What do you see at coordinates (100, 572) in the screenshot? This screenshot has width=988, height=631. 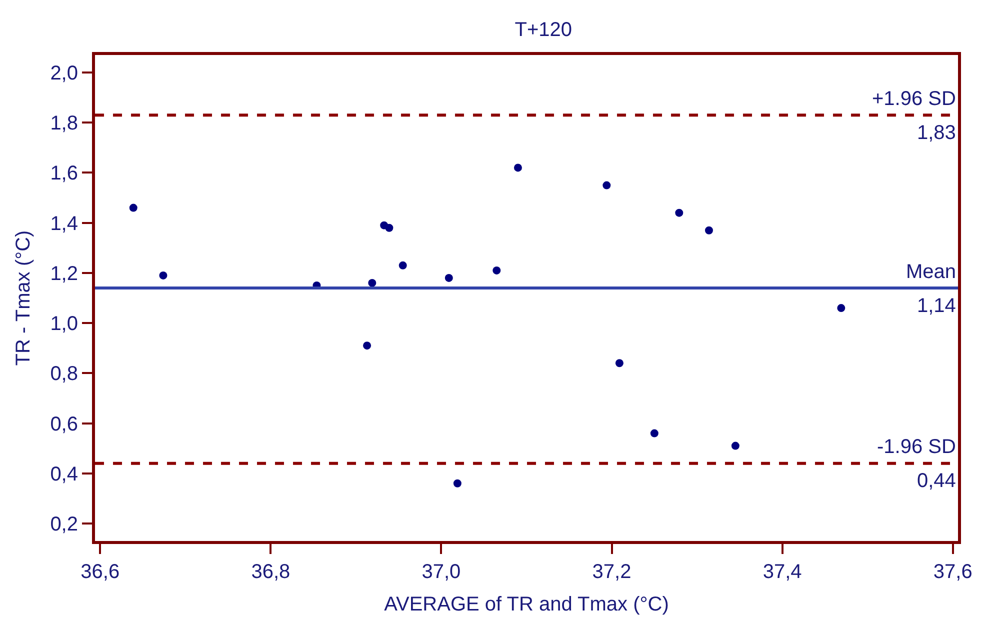 I see `x-tick-label: 36,6` at bounding box center [100, 572].